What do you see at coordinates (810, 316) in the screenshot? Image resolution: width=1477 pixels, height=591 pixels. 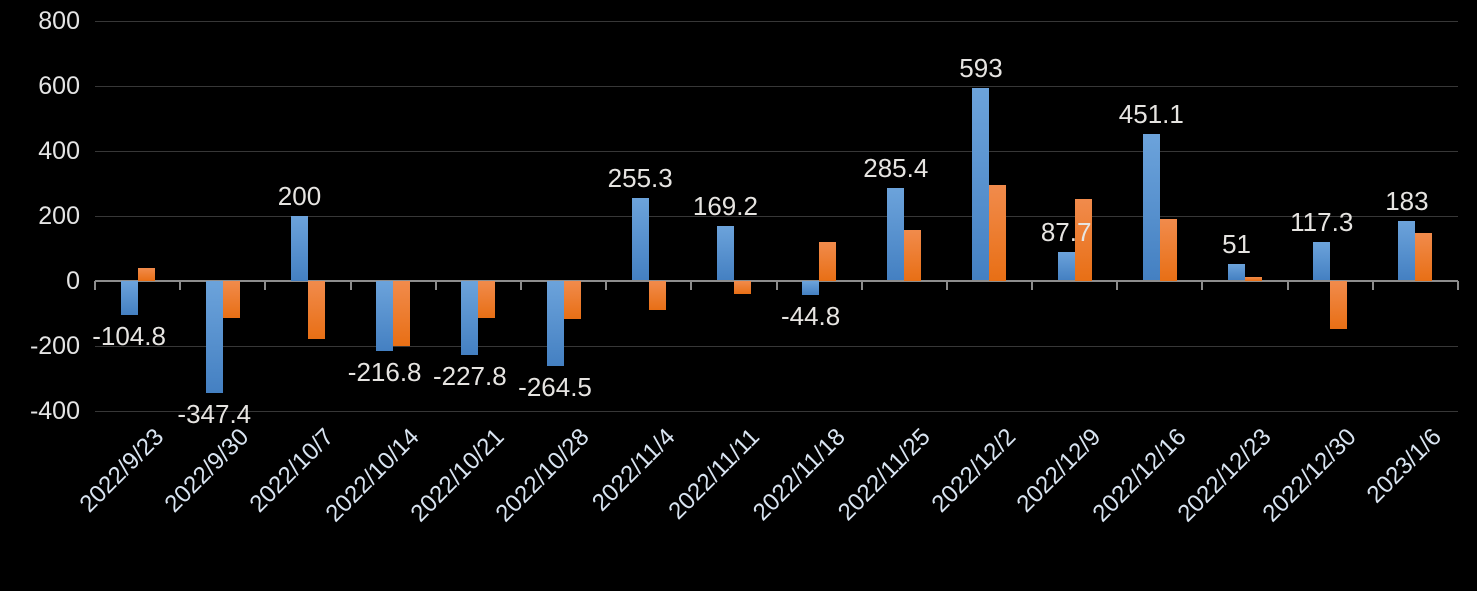 I see `data-label-2022-11-18: -44.8` at bounding box center [810, 316].